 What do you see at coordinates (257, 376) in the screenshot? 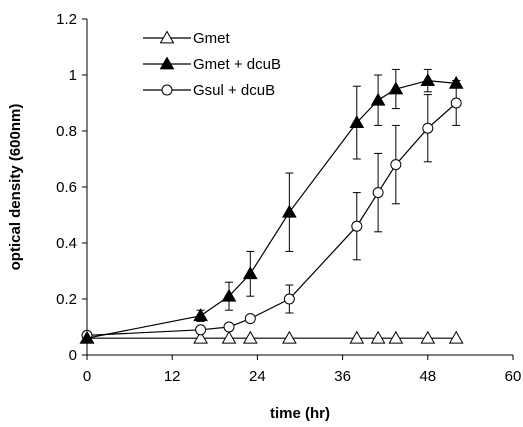
I see `x-tick-label: 24` at bounding box center [257, 376].